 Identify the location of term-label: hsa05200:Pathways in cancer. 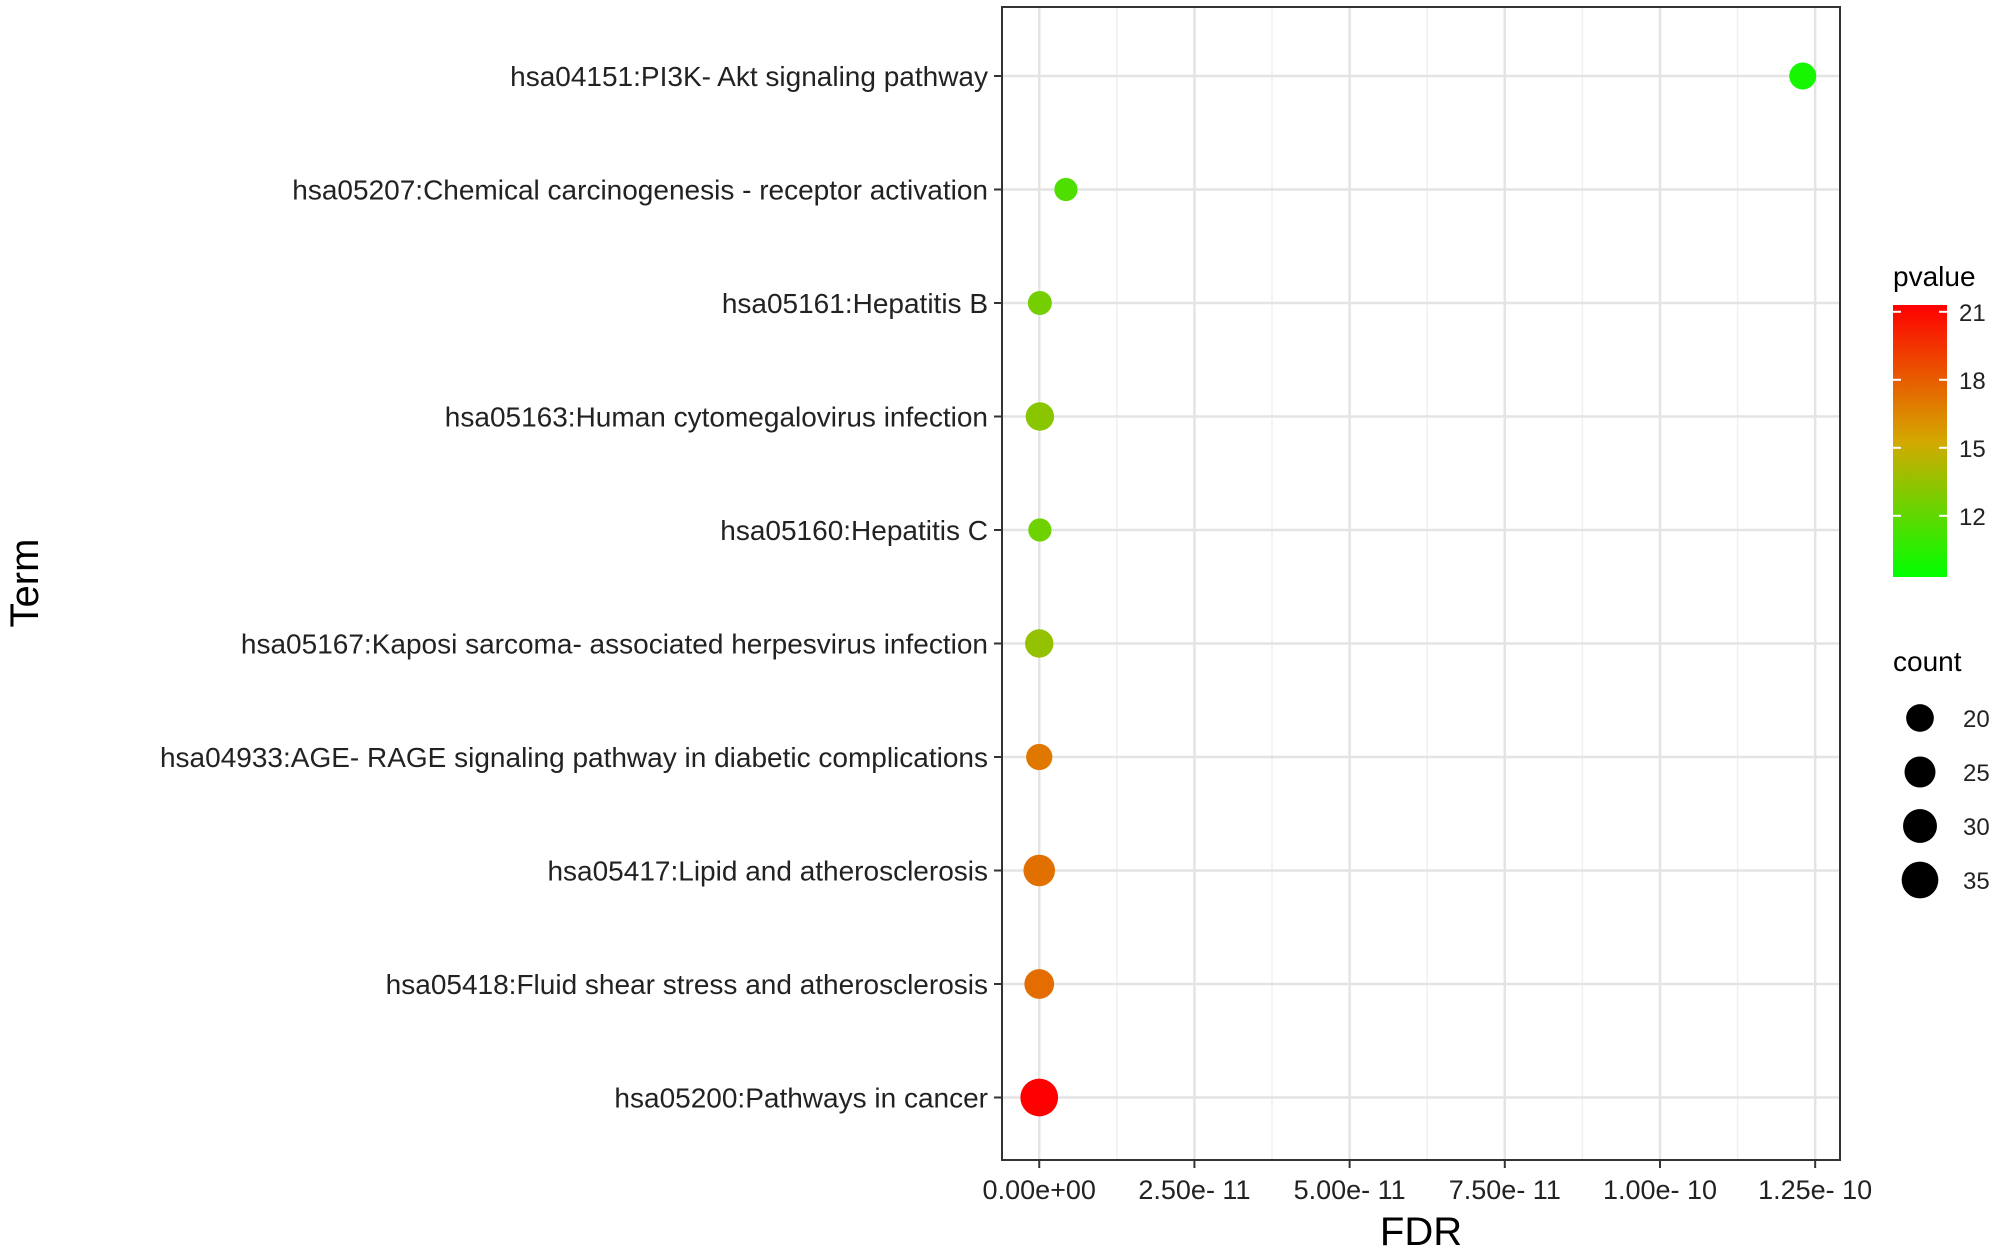
(801, 1098).